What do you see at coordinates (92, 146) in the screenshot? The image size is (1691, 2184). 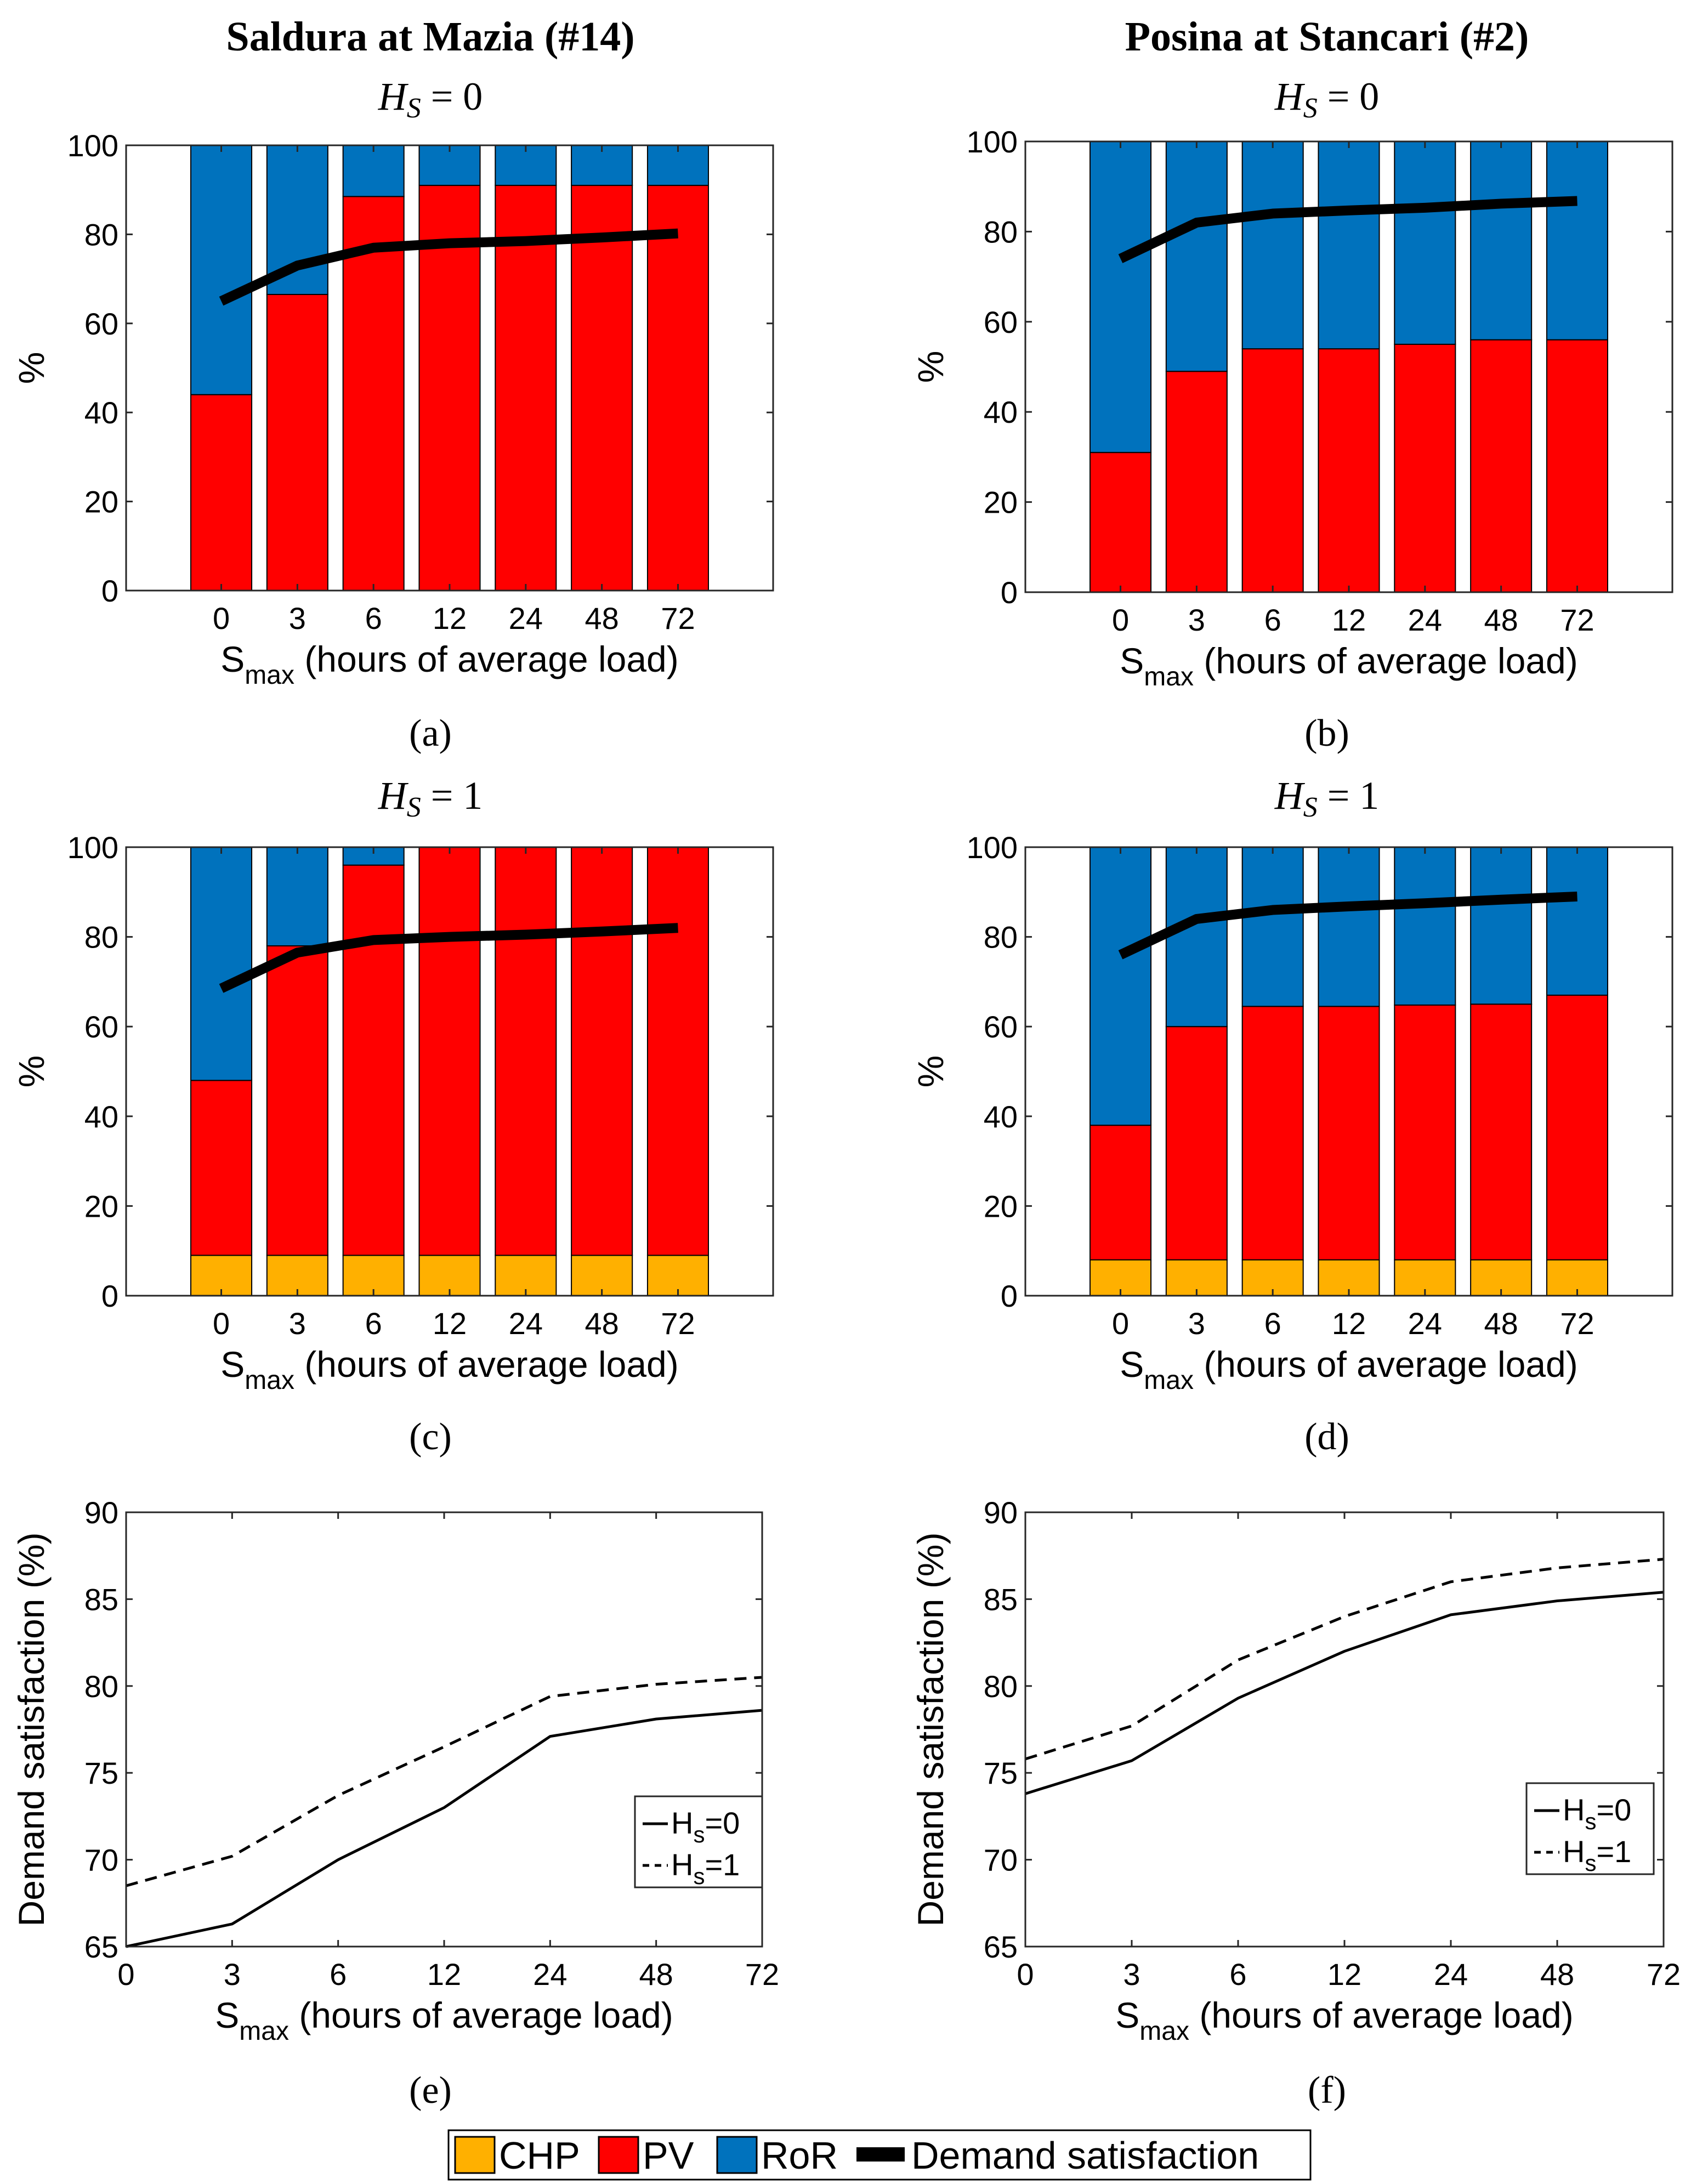 I see `ytick-label-100: 100` at bounding box center [92, 146].